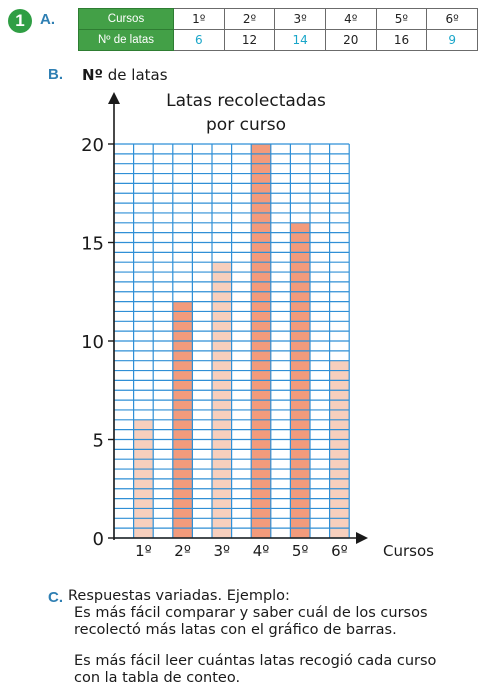  I want to click on y-tick-label: 0, so click(98, 539).